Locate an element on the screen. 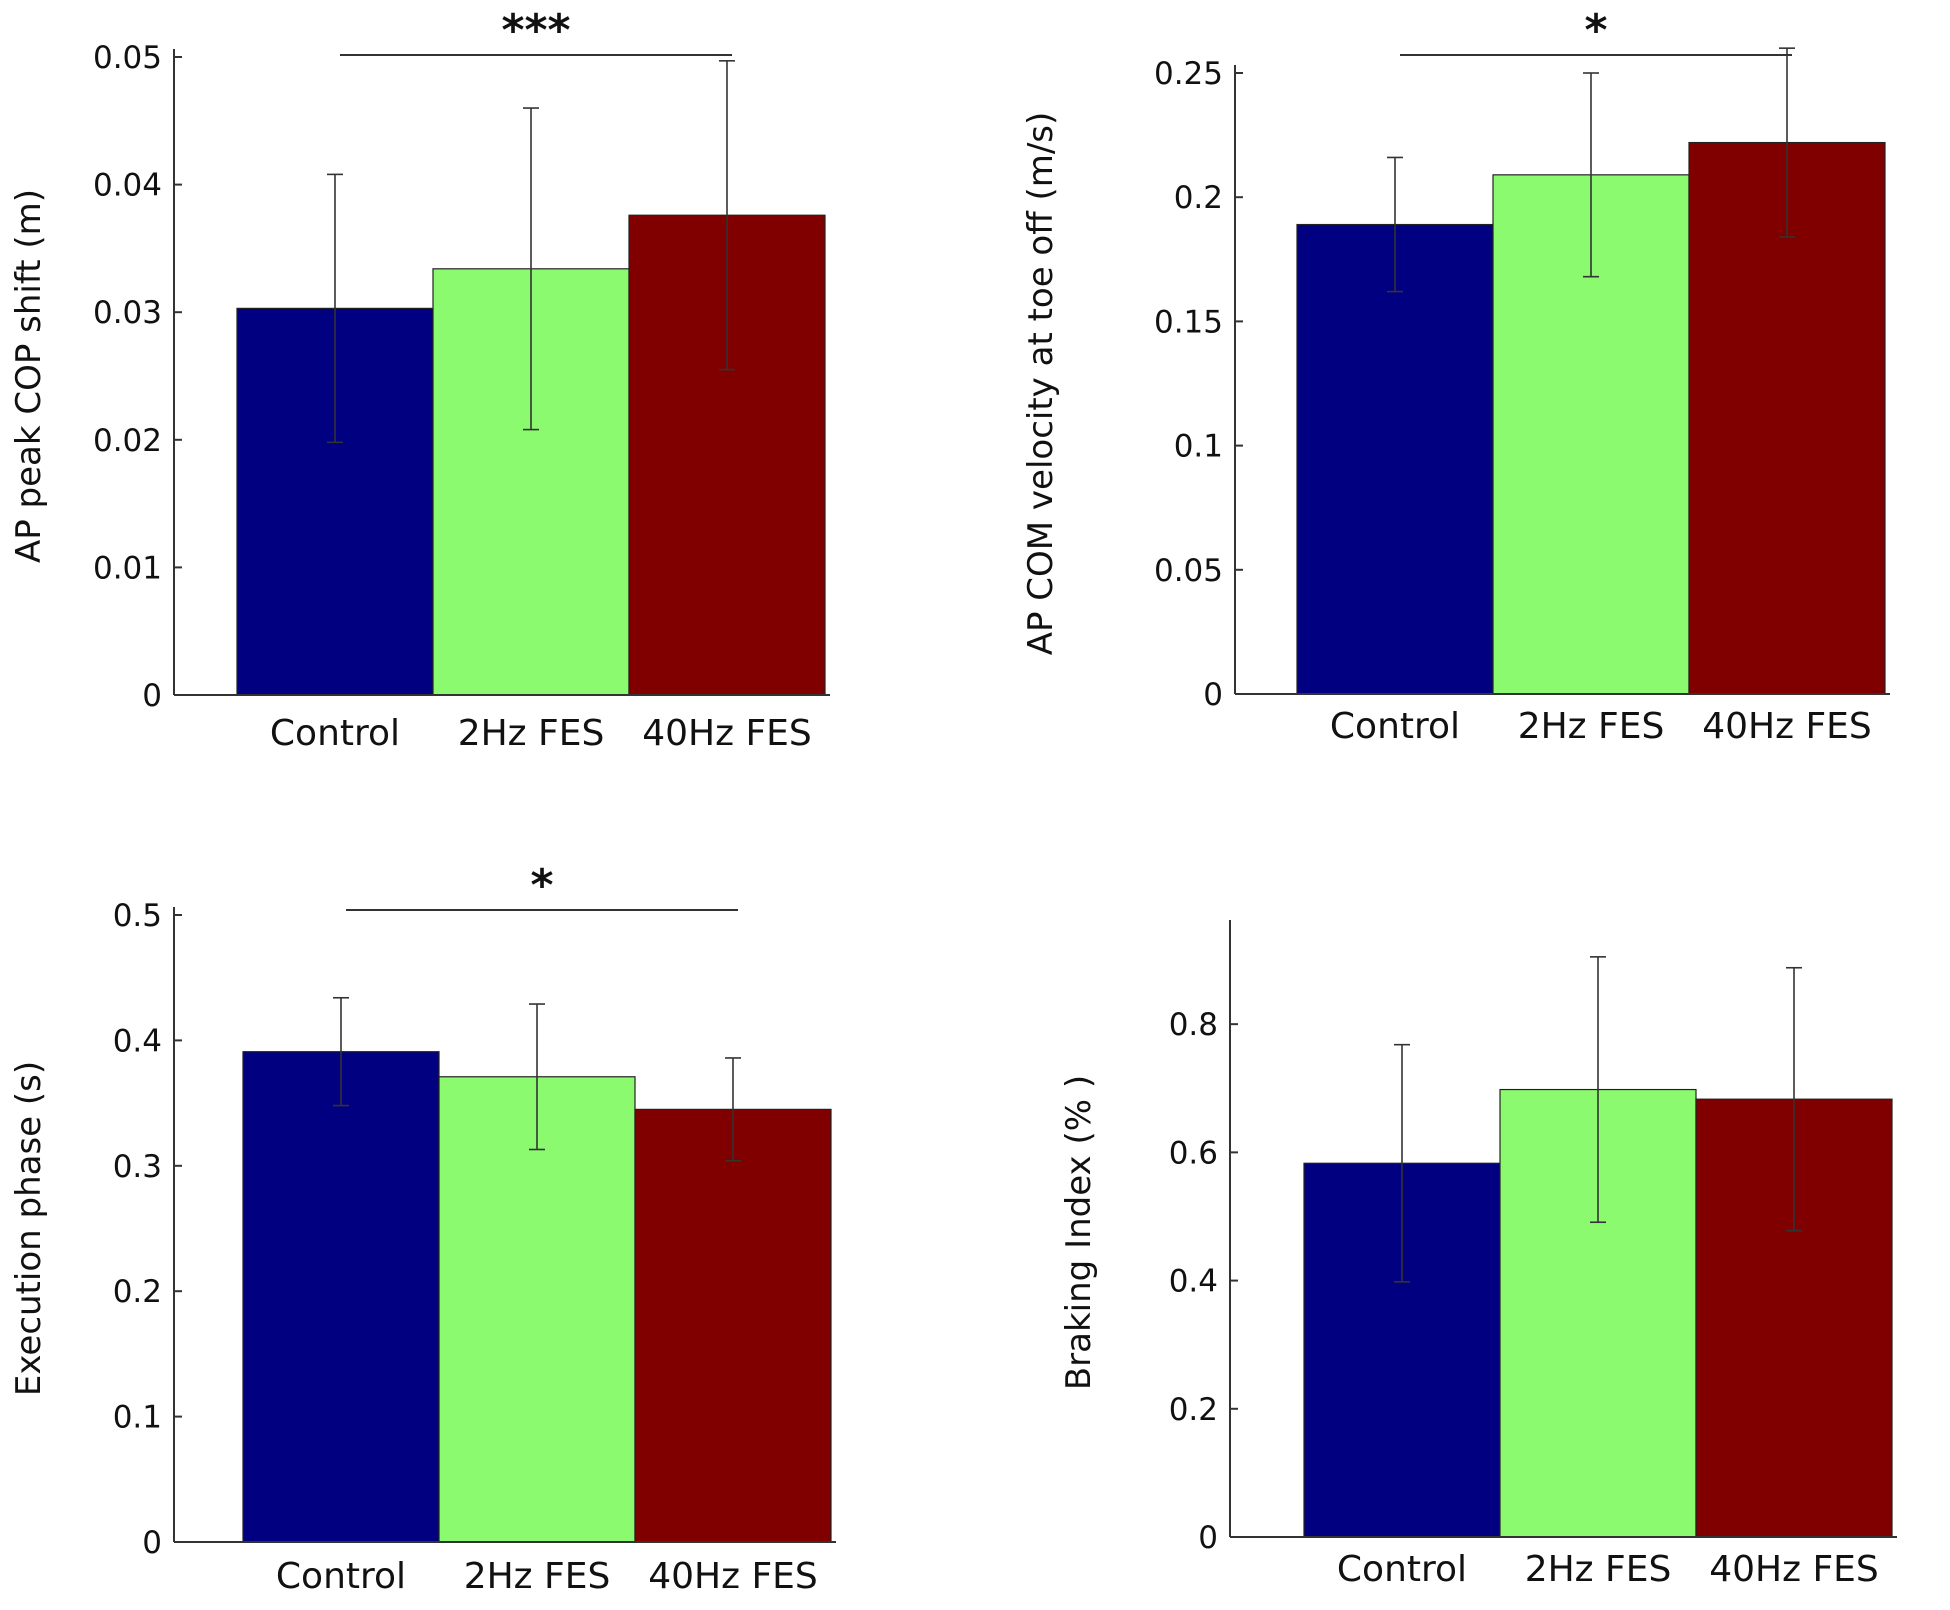 This screenshot has height=1610, width=1950. y-tick-label-brake-4: 0.8 is located at coordinates (1193, 1025).